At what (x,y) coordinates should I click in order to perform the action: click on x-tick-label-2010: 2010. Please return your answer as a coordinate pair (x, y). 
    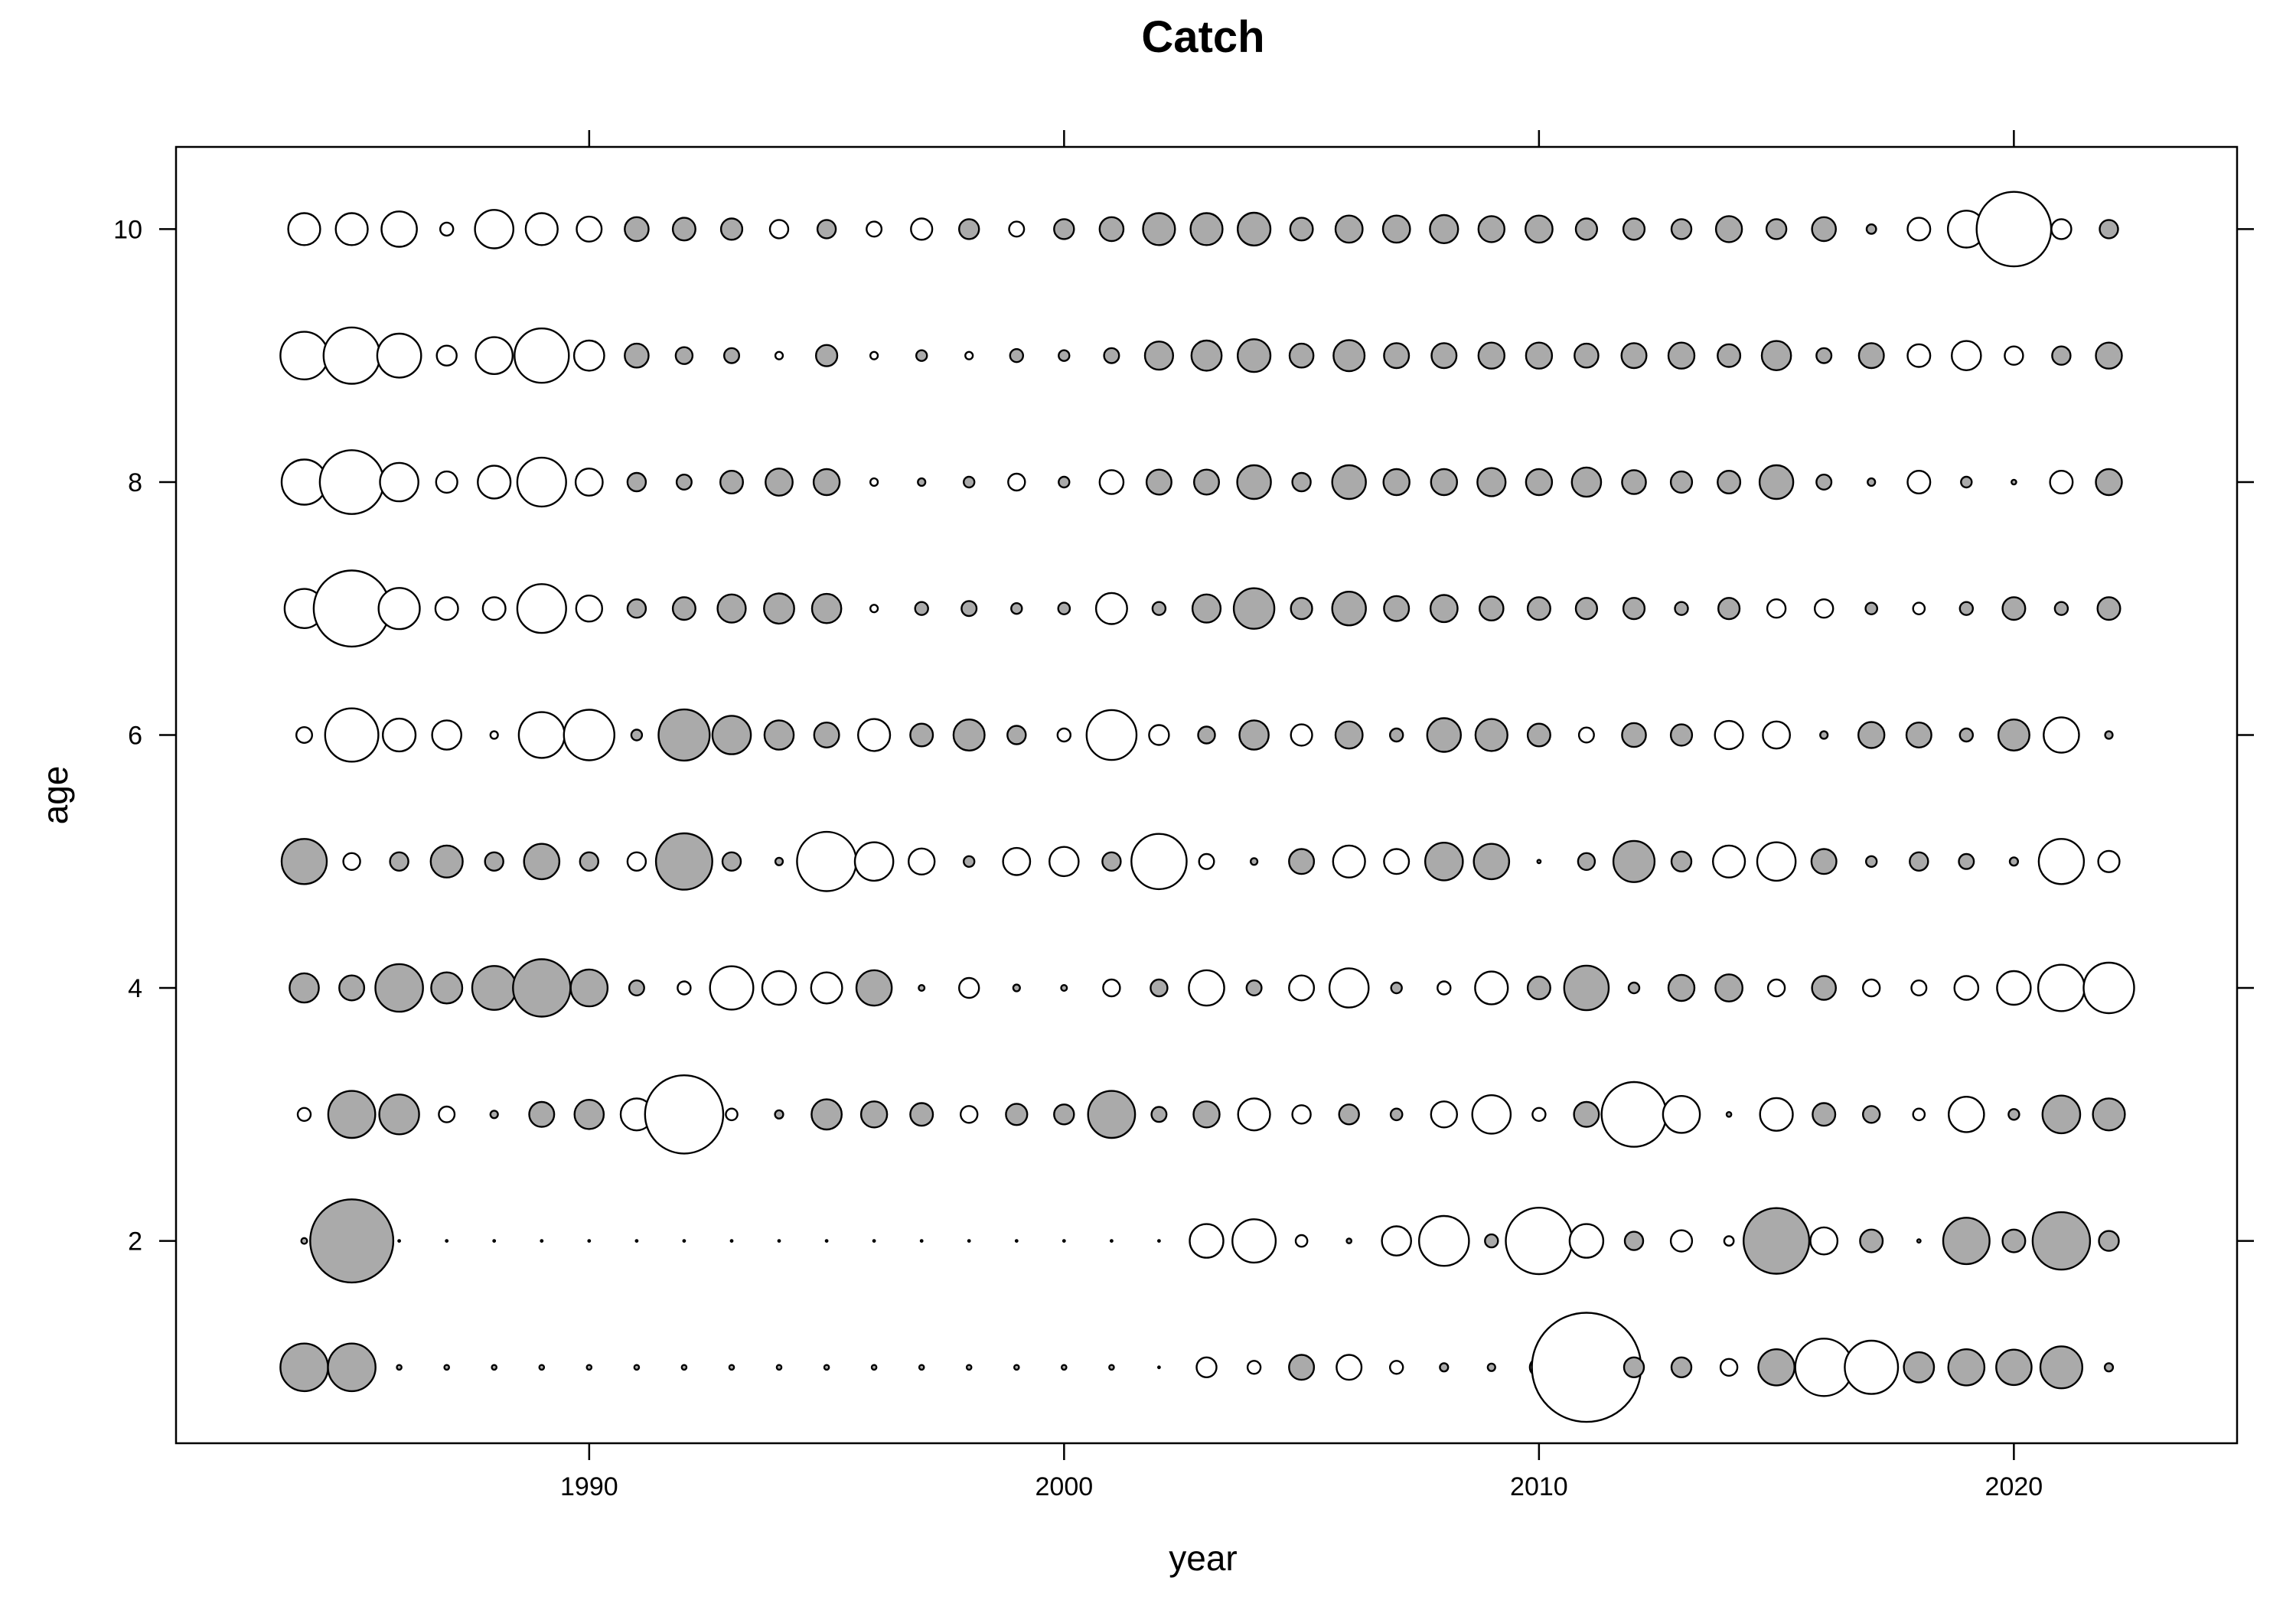
    Looking at the image, I should click on (1539, 1486).